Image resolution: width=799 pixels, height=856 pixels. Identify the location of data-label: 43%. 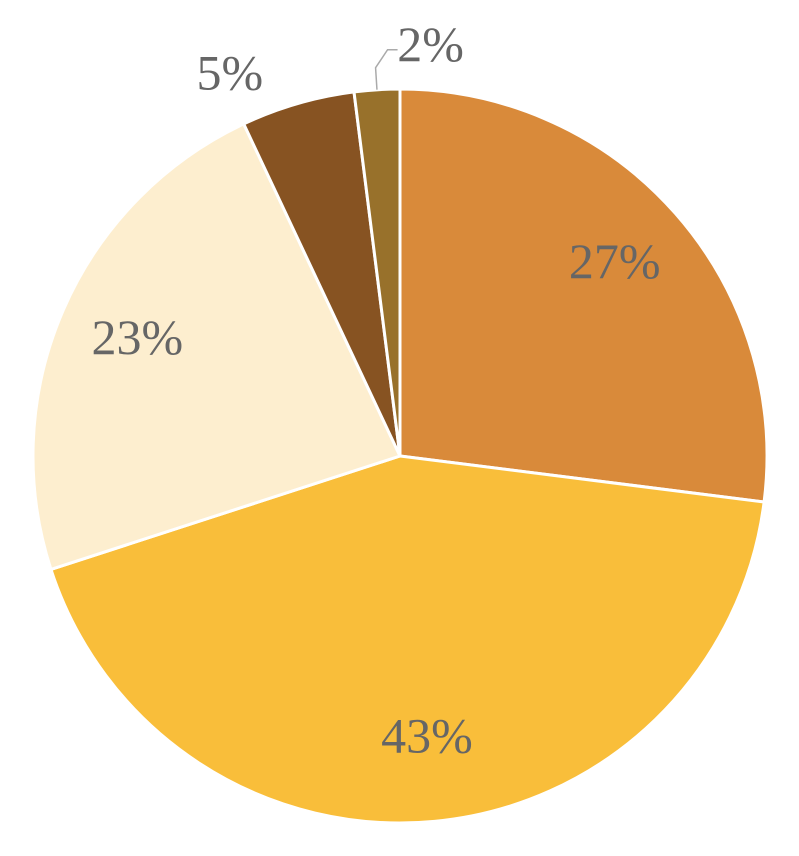
(427, 735).